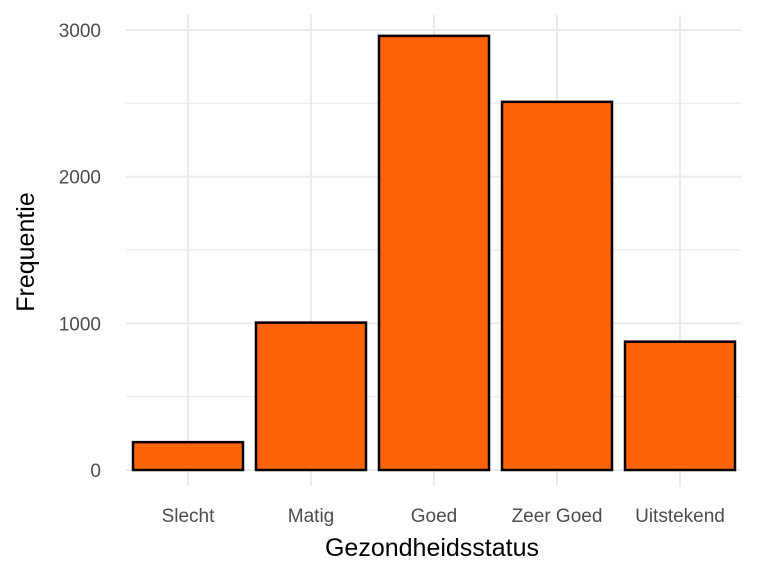 The width and height of the screenshot is (768, 576). What do you see at coordinates (680, 406) in the screenshot?
I see `bar-uitstekend` at bounding box center [680, 406].